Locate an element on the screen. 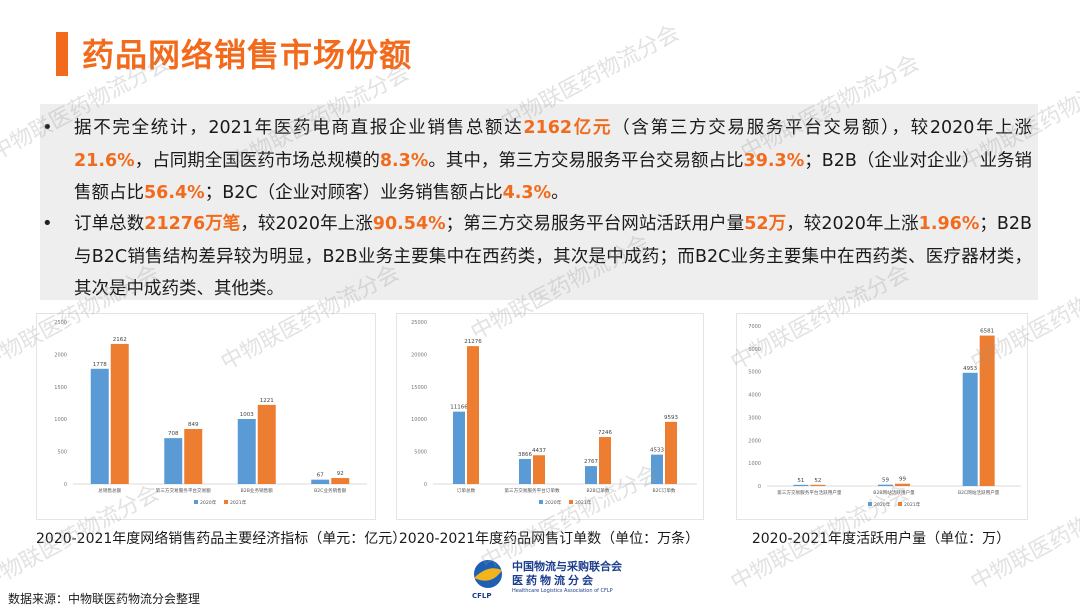 The width and height of the screenshot is (1080, 608). data-label: 1003 is located at coordinates (247, 415).